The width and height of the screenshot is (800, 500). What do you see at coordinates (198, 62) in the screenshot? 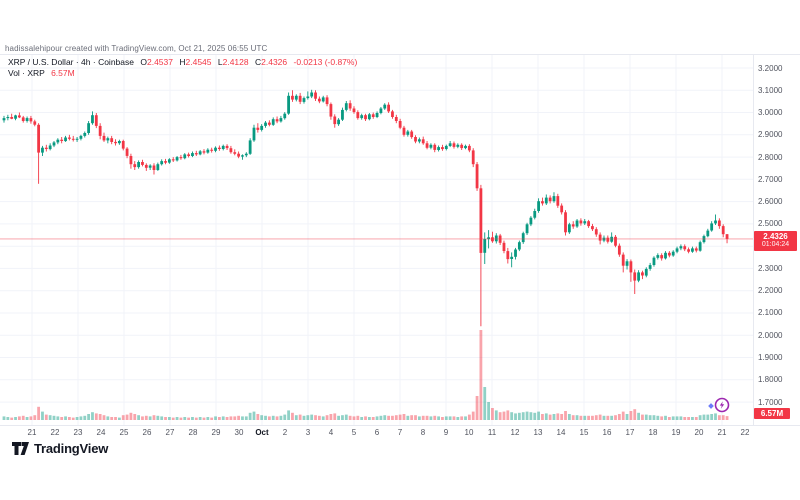
I see `high-value: 2.4545` at bounding box center [198, 62].